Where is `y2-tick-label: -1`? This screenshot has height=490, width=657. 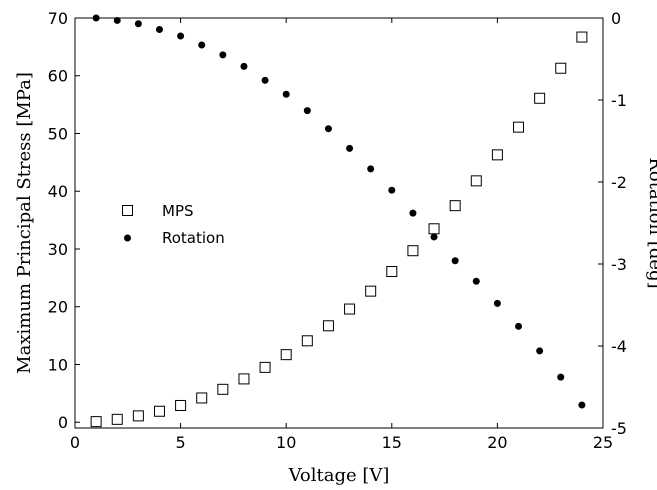
y2-tick-label: -1 is located at coordinates (619, 100).